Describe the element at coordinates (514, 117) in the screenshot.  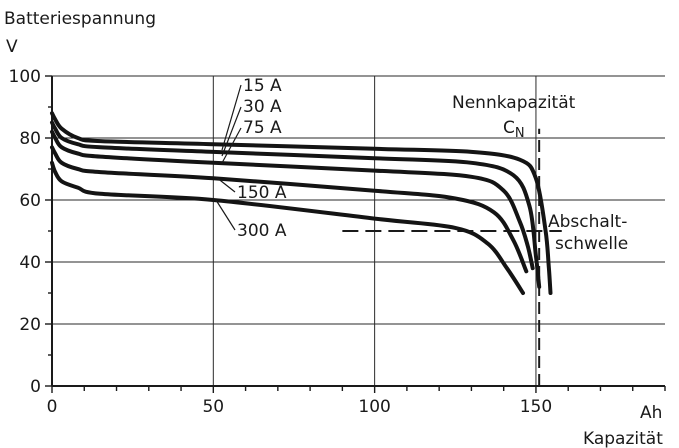
I see `nennkapazitaet-annotation: Nennkapazität CN` at that location.